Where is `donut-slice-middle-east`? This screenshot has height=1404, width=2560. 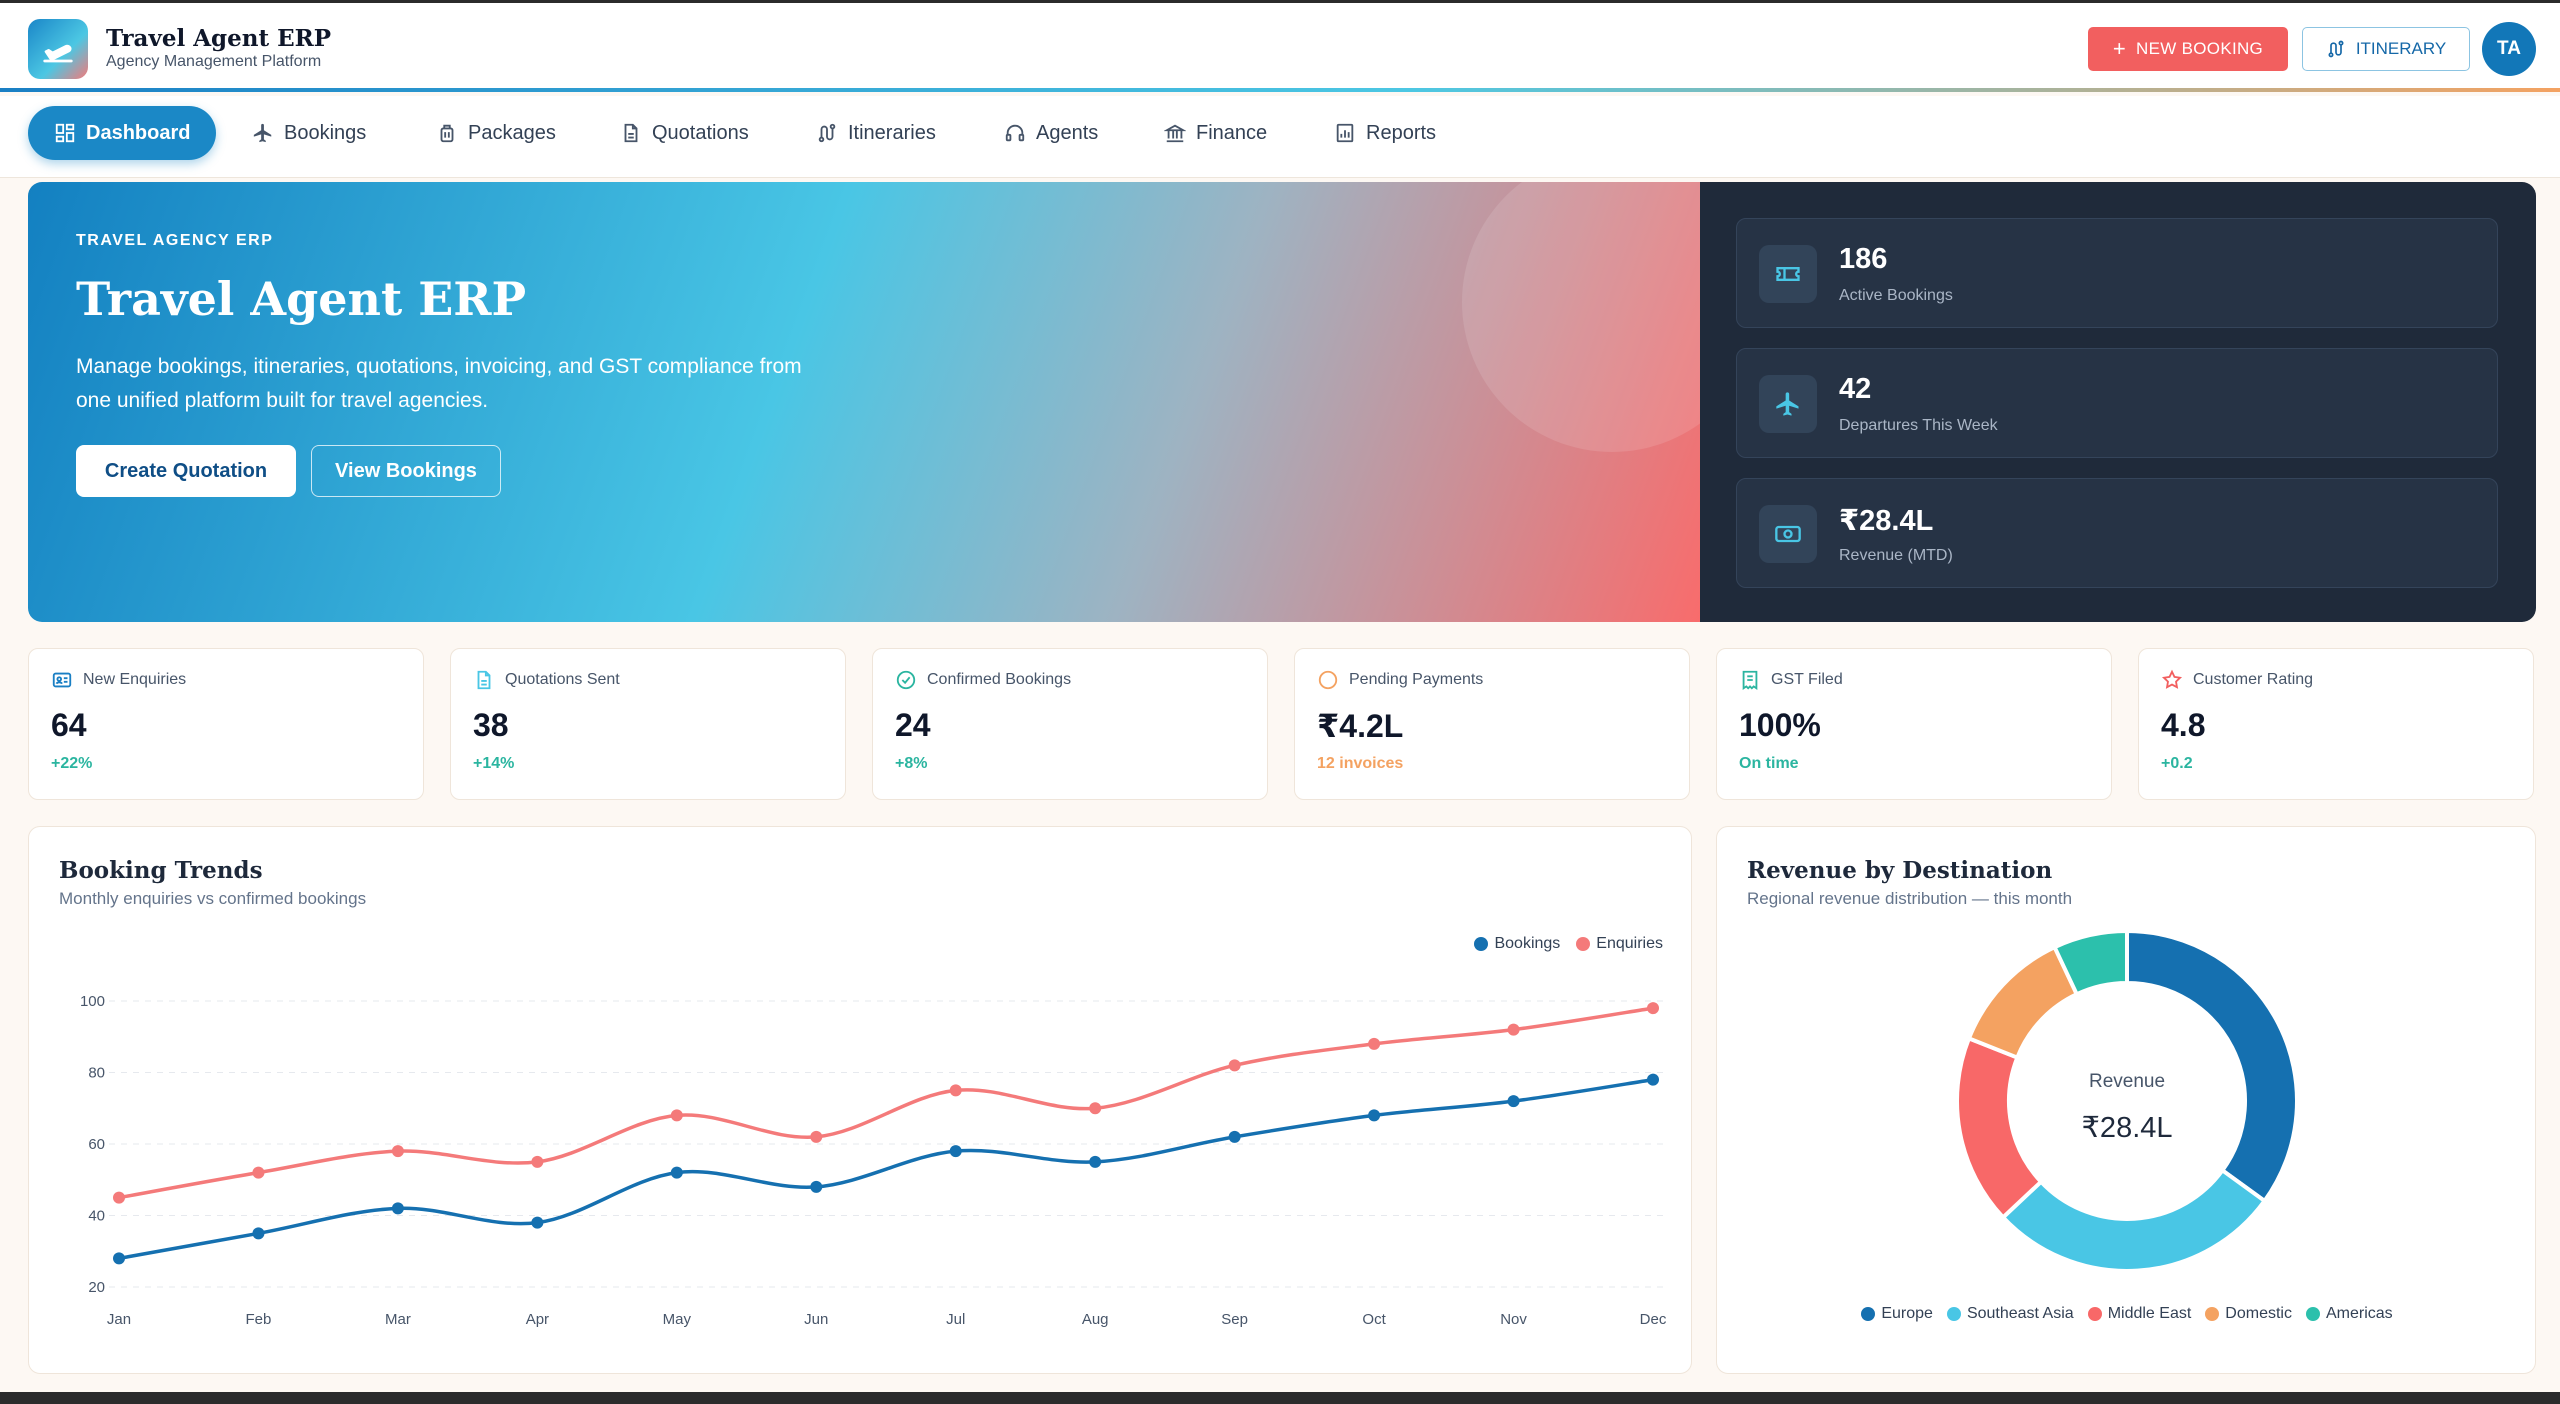
donut-slice-middle-east is located at coordinates (1999, 1128).